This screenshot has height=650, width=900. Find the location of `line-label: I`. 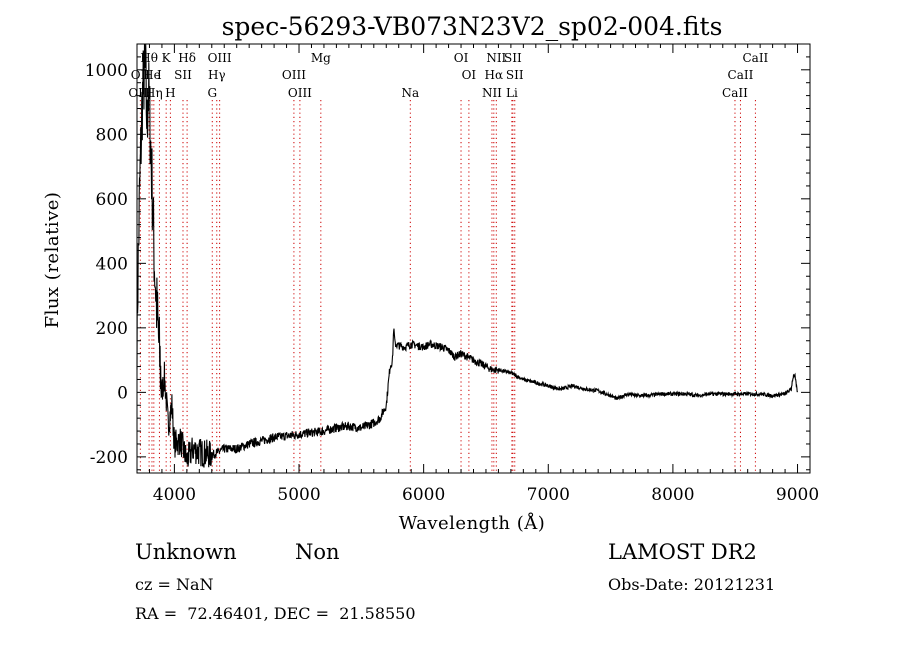

line-label: I is located at coordinates (159, 75).